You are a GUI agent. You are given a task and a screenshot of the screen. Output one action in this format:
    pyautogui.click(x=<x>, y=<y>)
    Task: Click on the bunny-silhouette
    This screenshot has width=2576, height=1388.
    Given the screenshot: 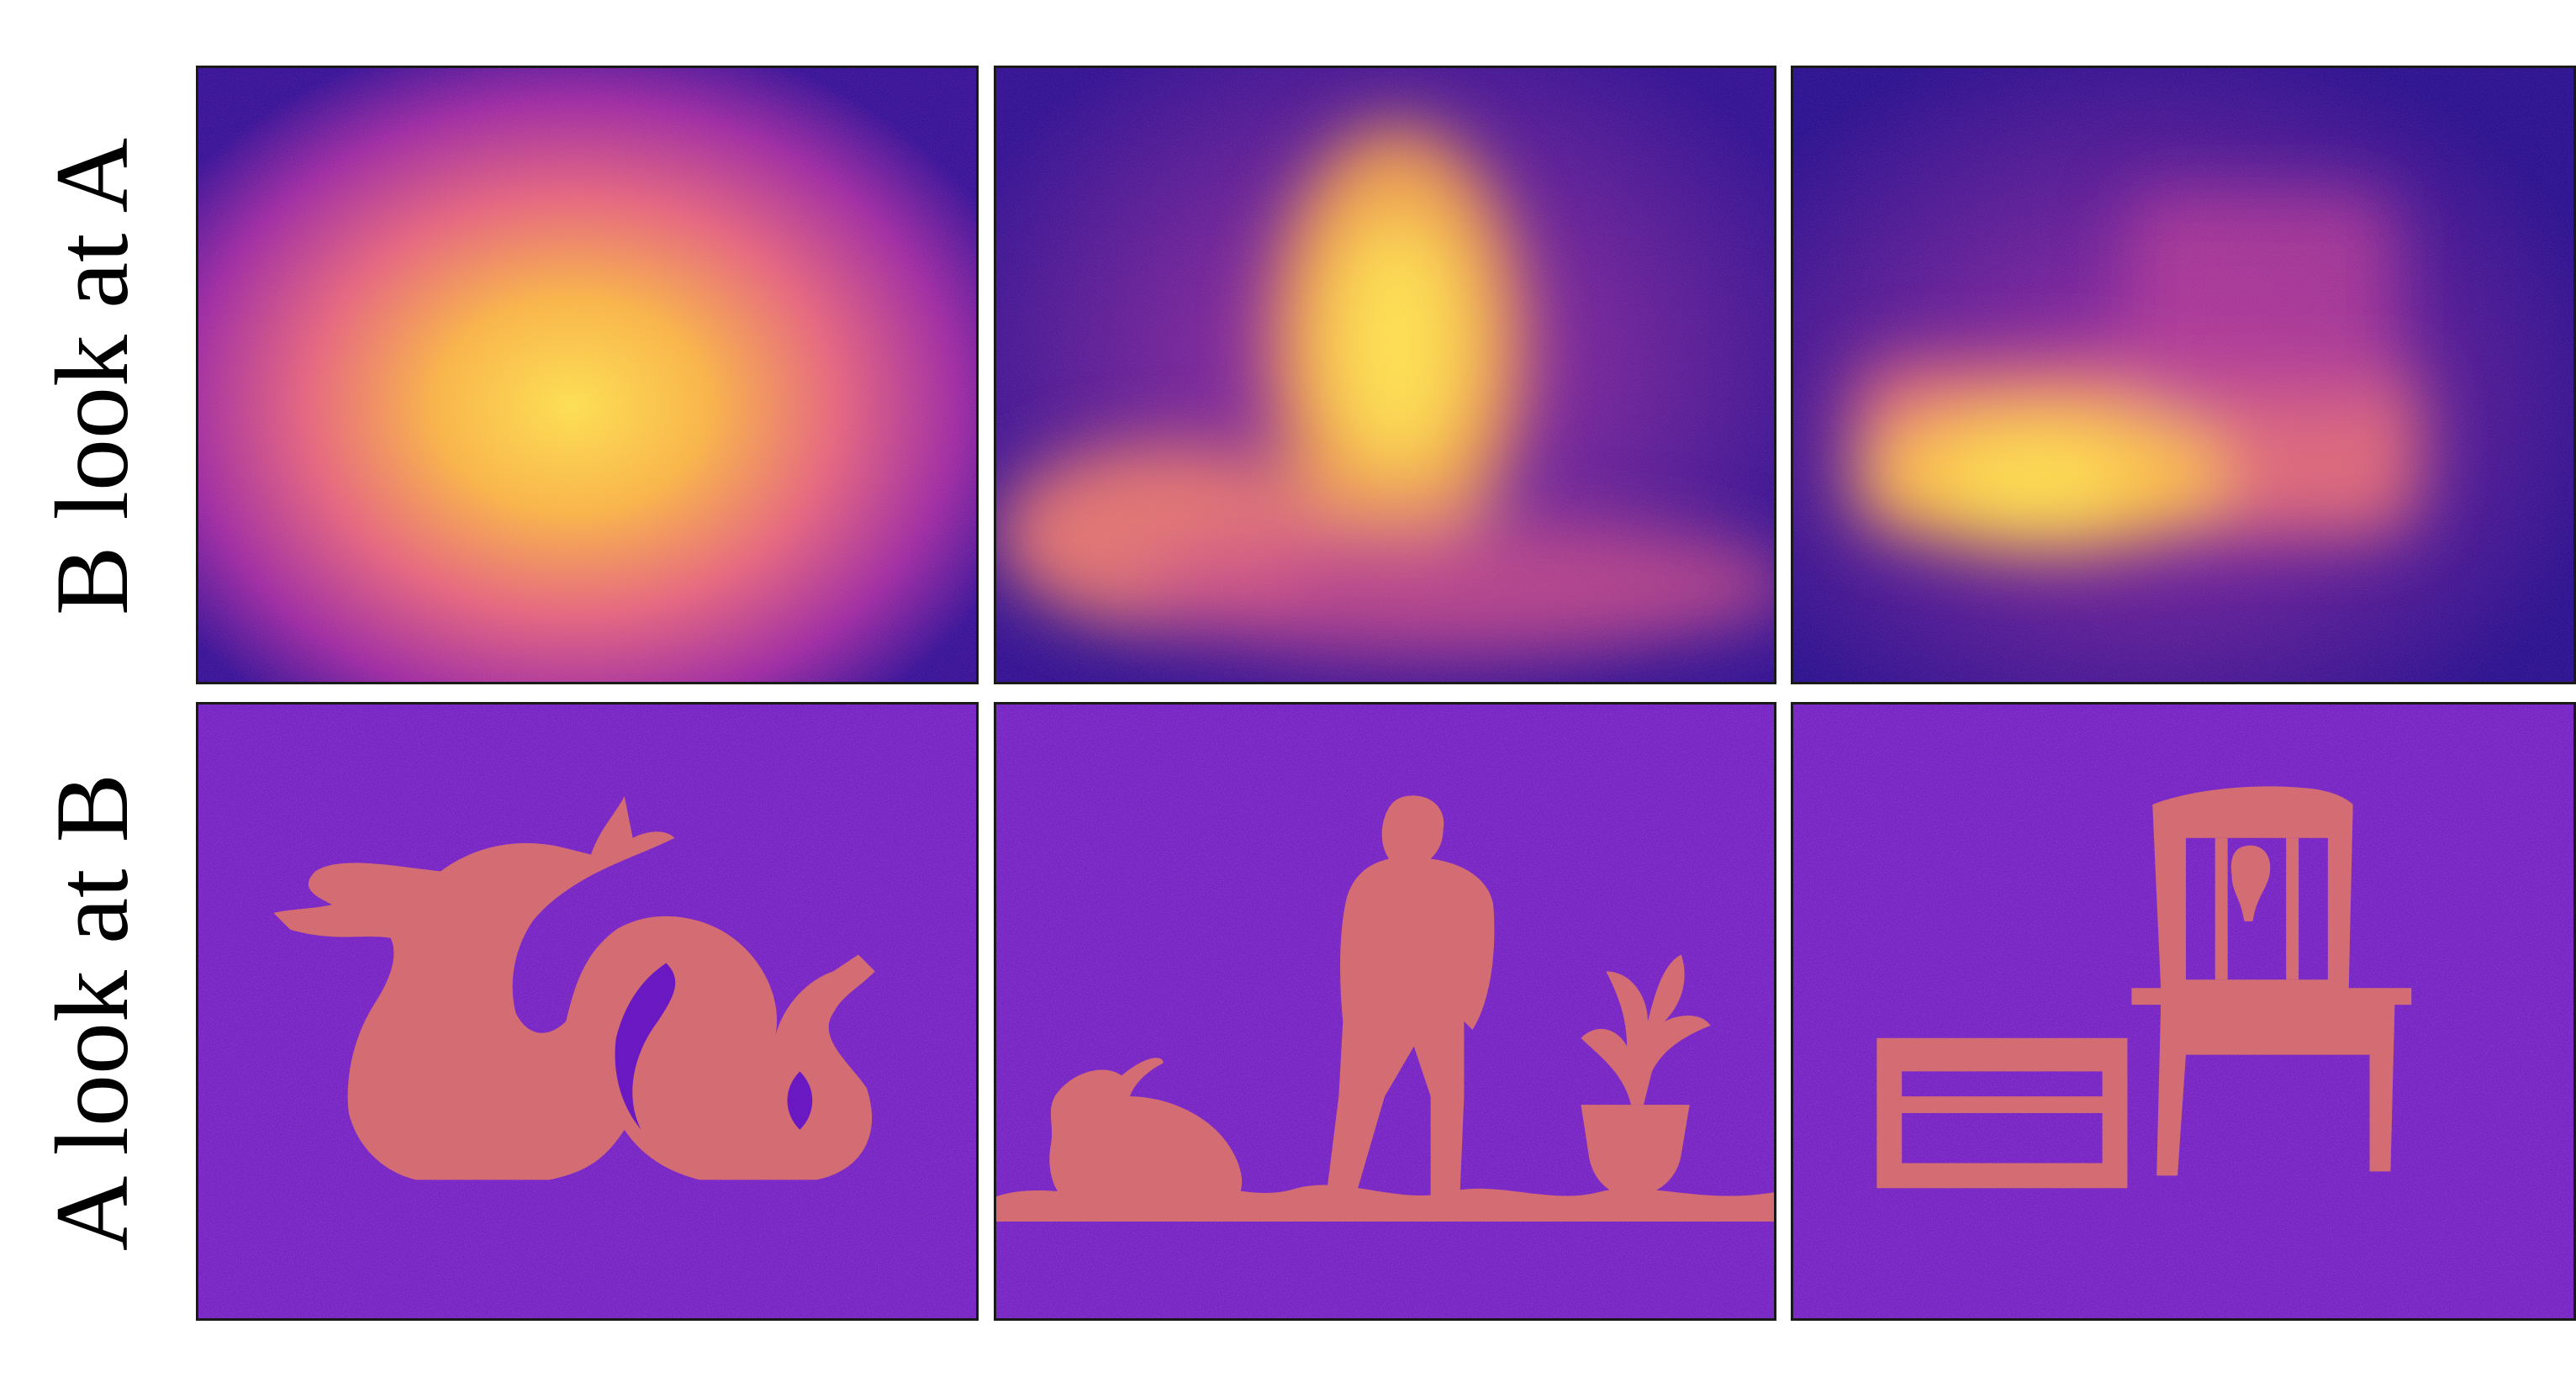 What is the action you would take?
    pyautogui.click(x=1146, y=1132)
    